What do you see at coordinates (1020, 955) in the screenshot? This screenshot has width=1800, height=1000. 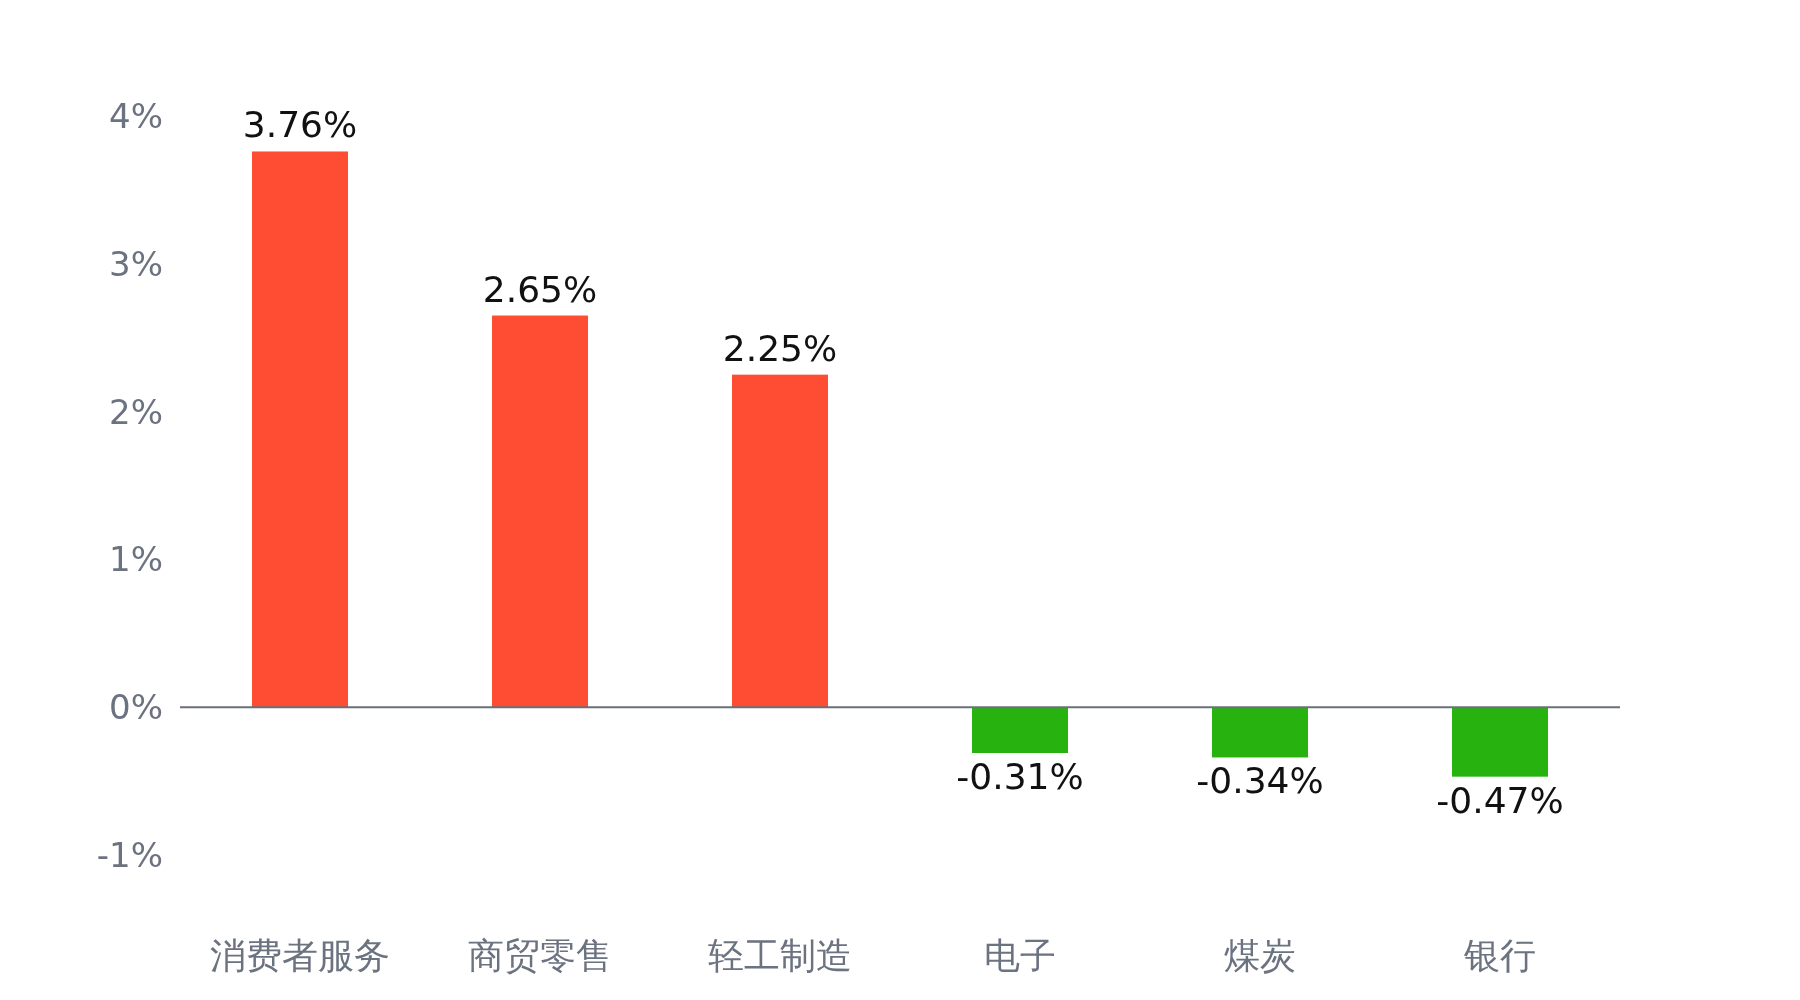 I see `x-tick-label: 电子` at bounding box center [1020, 955].